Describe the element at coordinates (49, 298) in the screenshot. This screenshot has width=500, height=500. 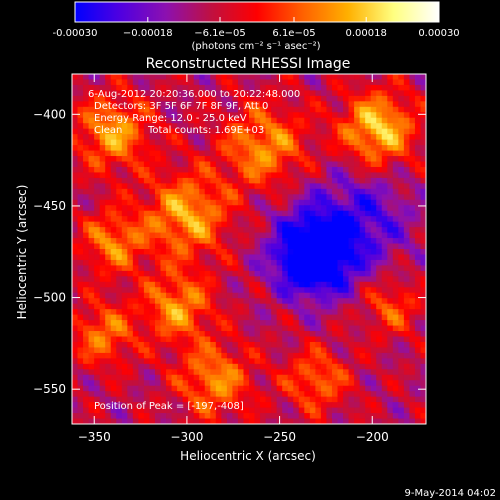
I see `y-tick-label: −500` at that location.